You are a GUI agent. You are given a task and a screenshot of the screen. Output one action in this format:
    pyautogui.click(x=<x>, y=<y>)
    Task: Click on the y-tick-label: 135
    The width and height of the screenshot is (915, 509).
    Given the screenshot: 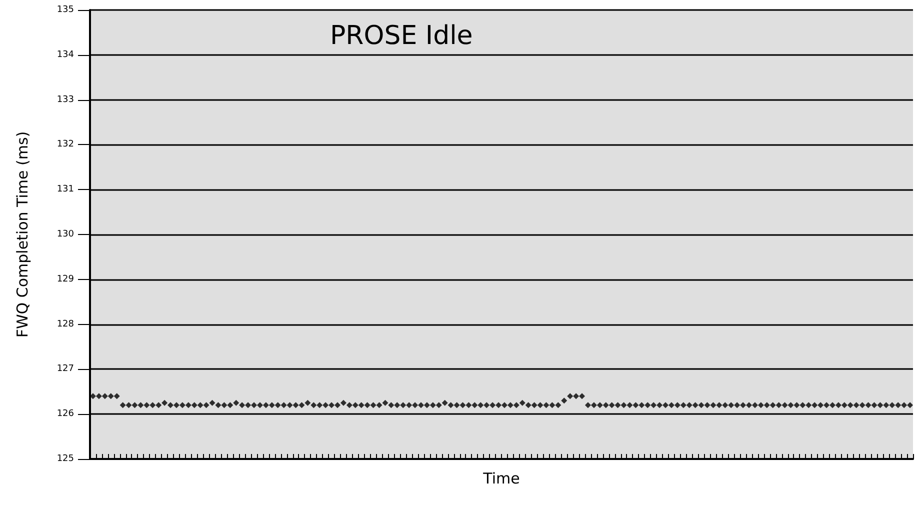 What is the action you would take?
    pyautogui.click(x=65, y=10)
    